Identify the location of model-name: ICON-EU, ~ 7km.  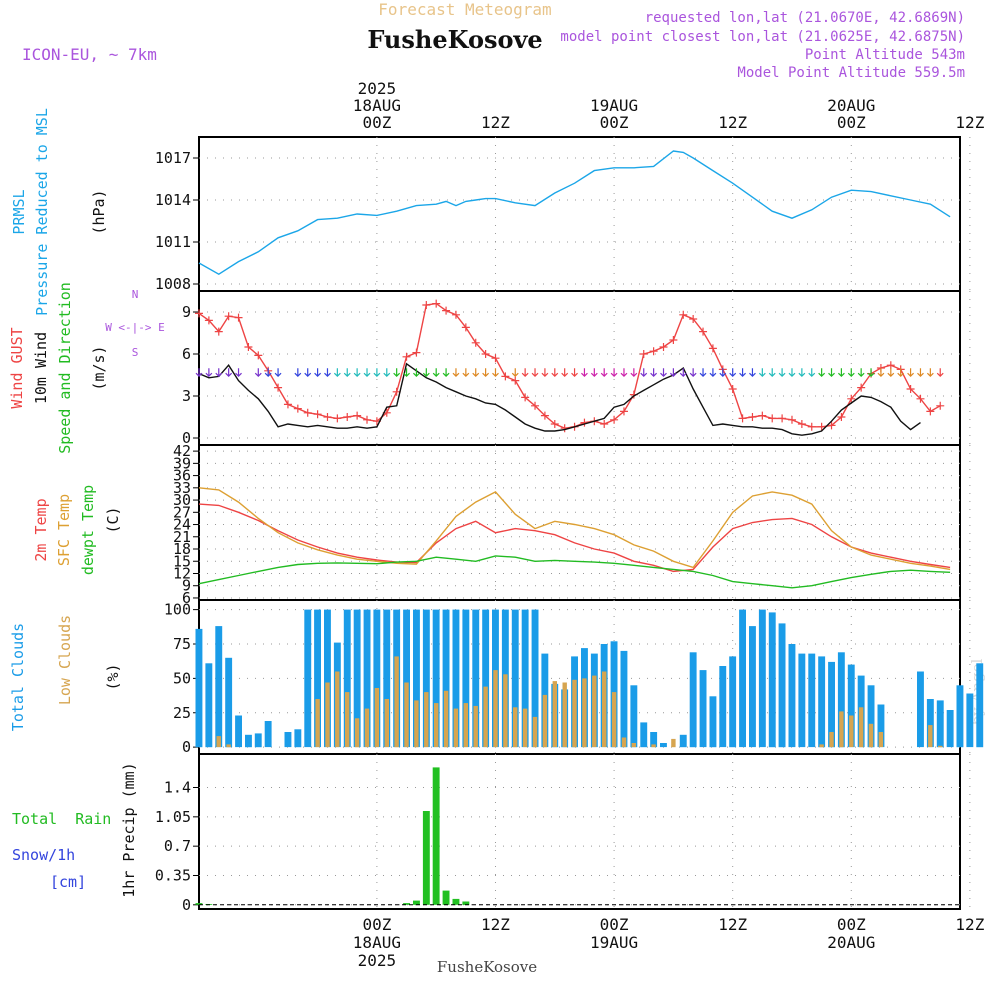
(89, 54).